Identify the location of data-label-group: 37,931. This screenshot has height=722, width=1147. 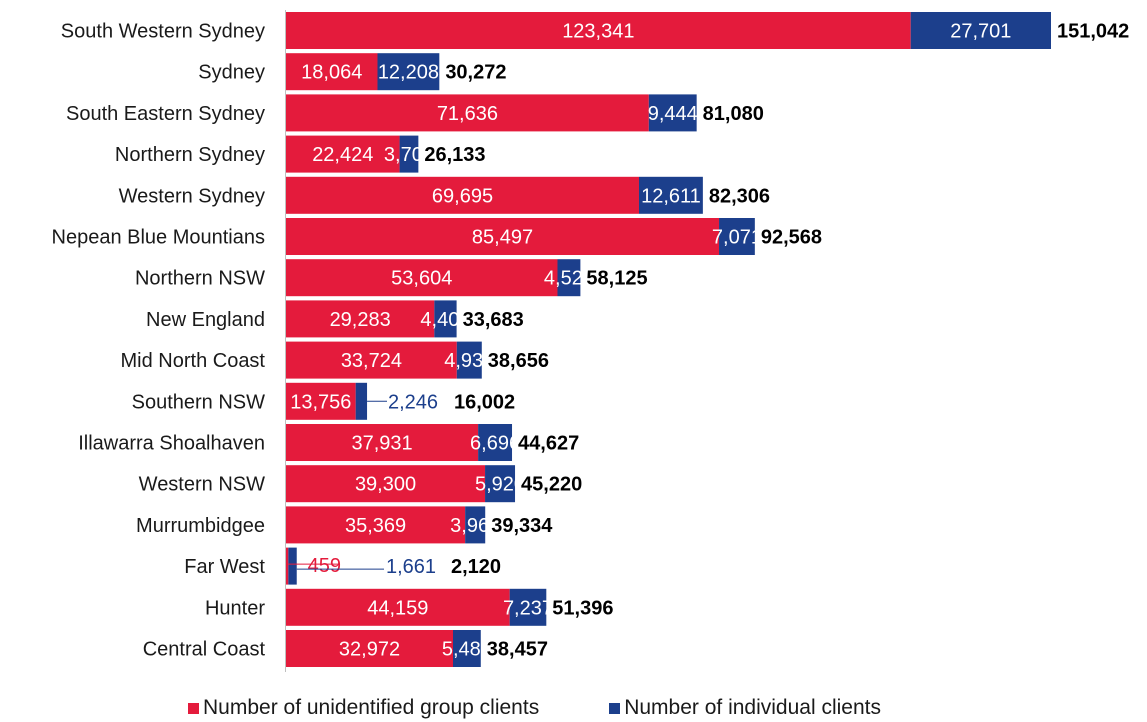
(381, 444).